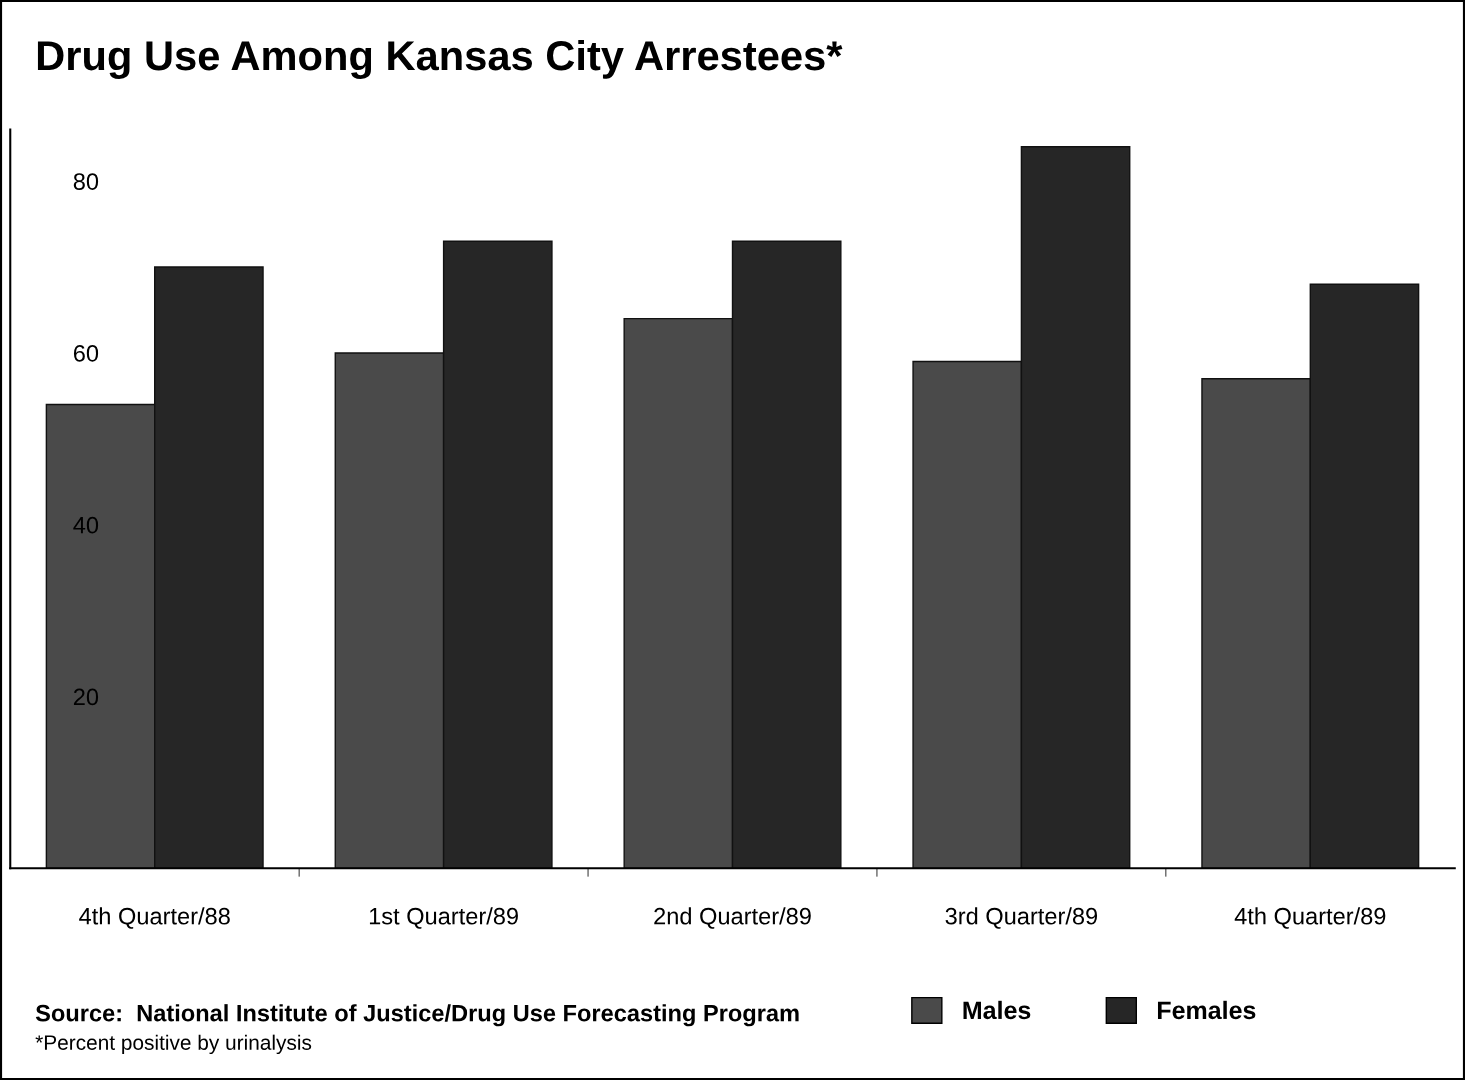 The image size is (1465, 1080). What do you see at coordinates (86, 181) in the screenshot?
I see `y-tick-label: 80` at bounding box center [86, 181].